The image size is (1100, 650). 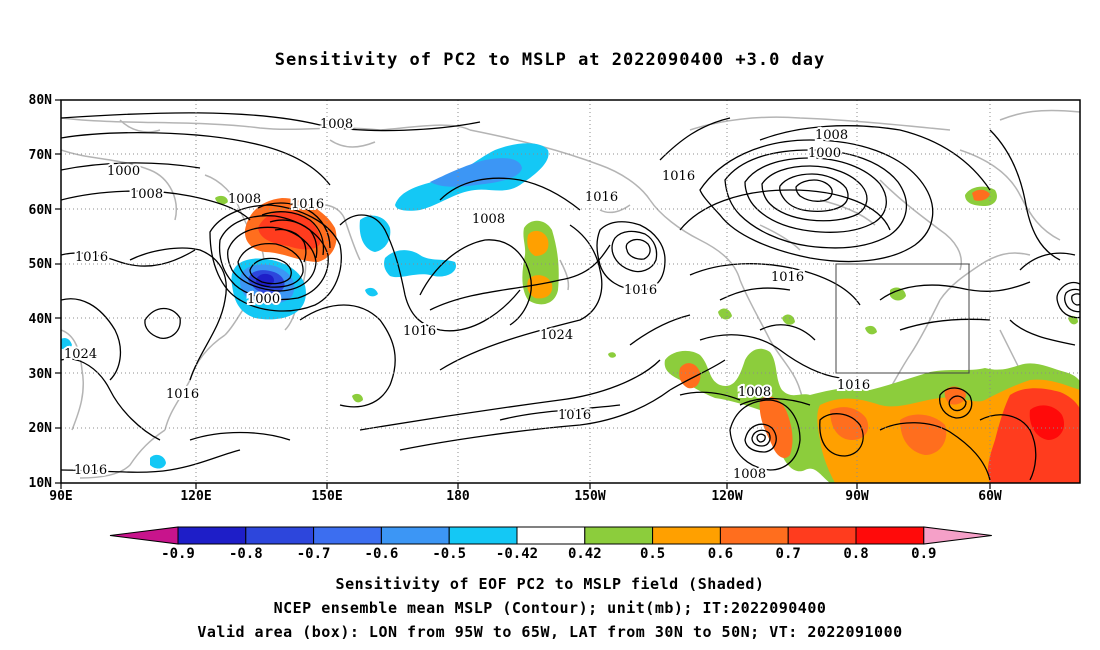 I want to click on valid-area-box, so click(x=902, y=318).